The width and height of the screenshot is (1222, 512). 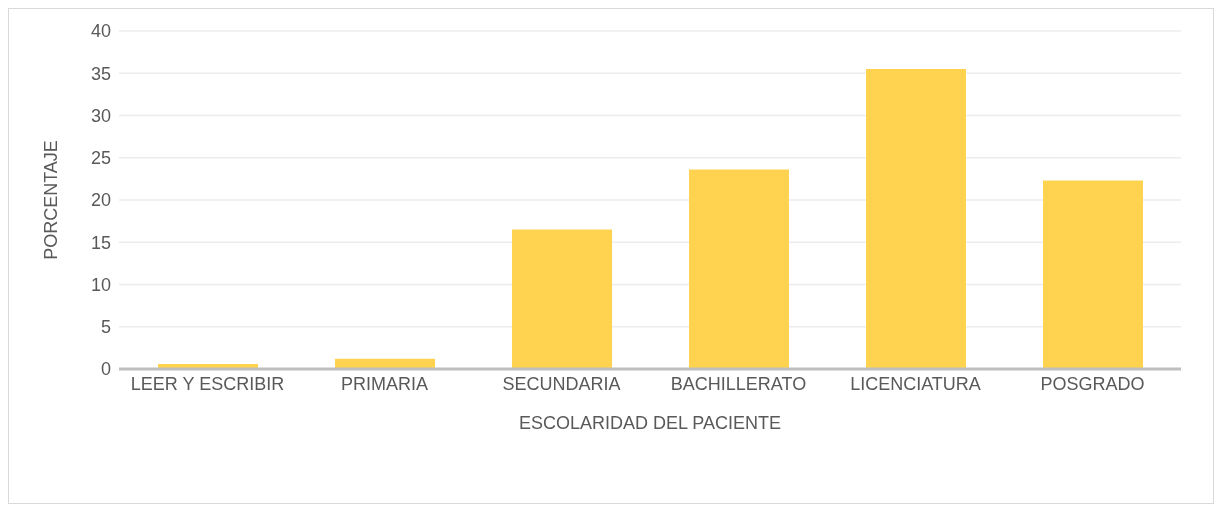 What do you see at coordinates (105, 369) in the screenshot?
I see `y-tick-label: 0` at bounding box center [105, 369].